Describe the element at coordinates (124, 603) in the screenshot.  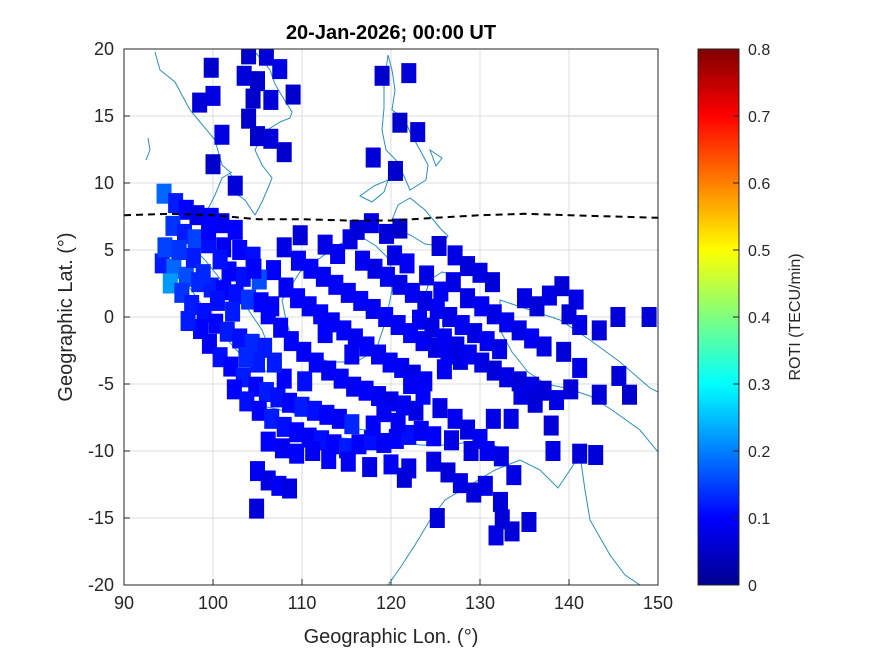
I see `x-tick-label: 90` at that location.